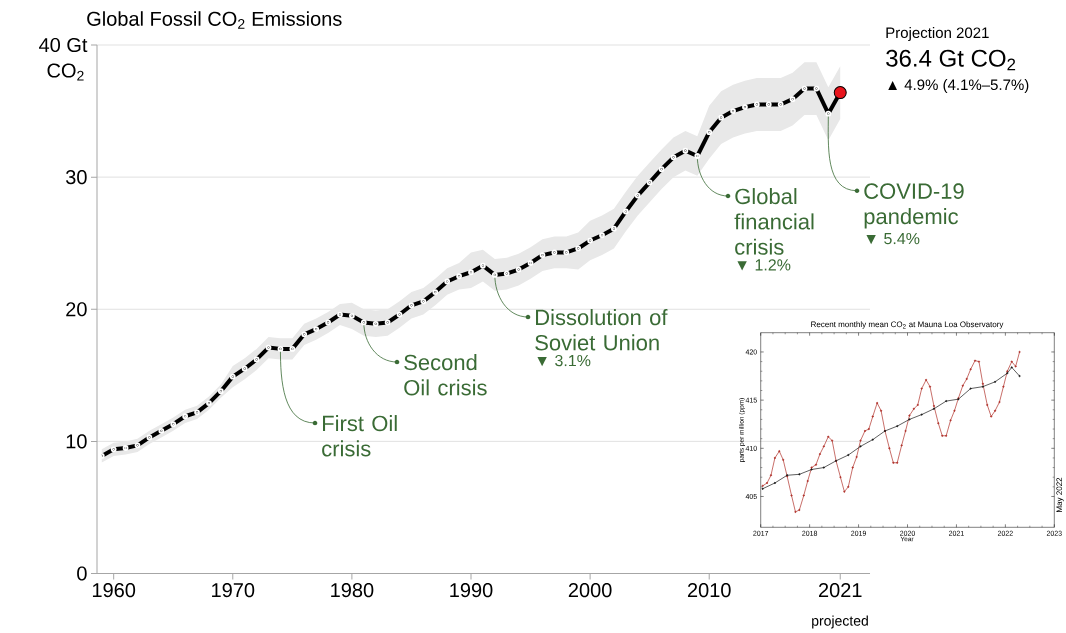 The width and height of the screenshot is (1066, 633). What do you see at coordinates (65, 72) in the screenshot?
I see `y-axis-title: CO$_{2}$` at bounding box center [65, 72].